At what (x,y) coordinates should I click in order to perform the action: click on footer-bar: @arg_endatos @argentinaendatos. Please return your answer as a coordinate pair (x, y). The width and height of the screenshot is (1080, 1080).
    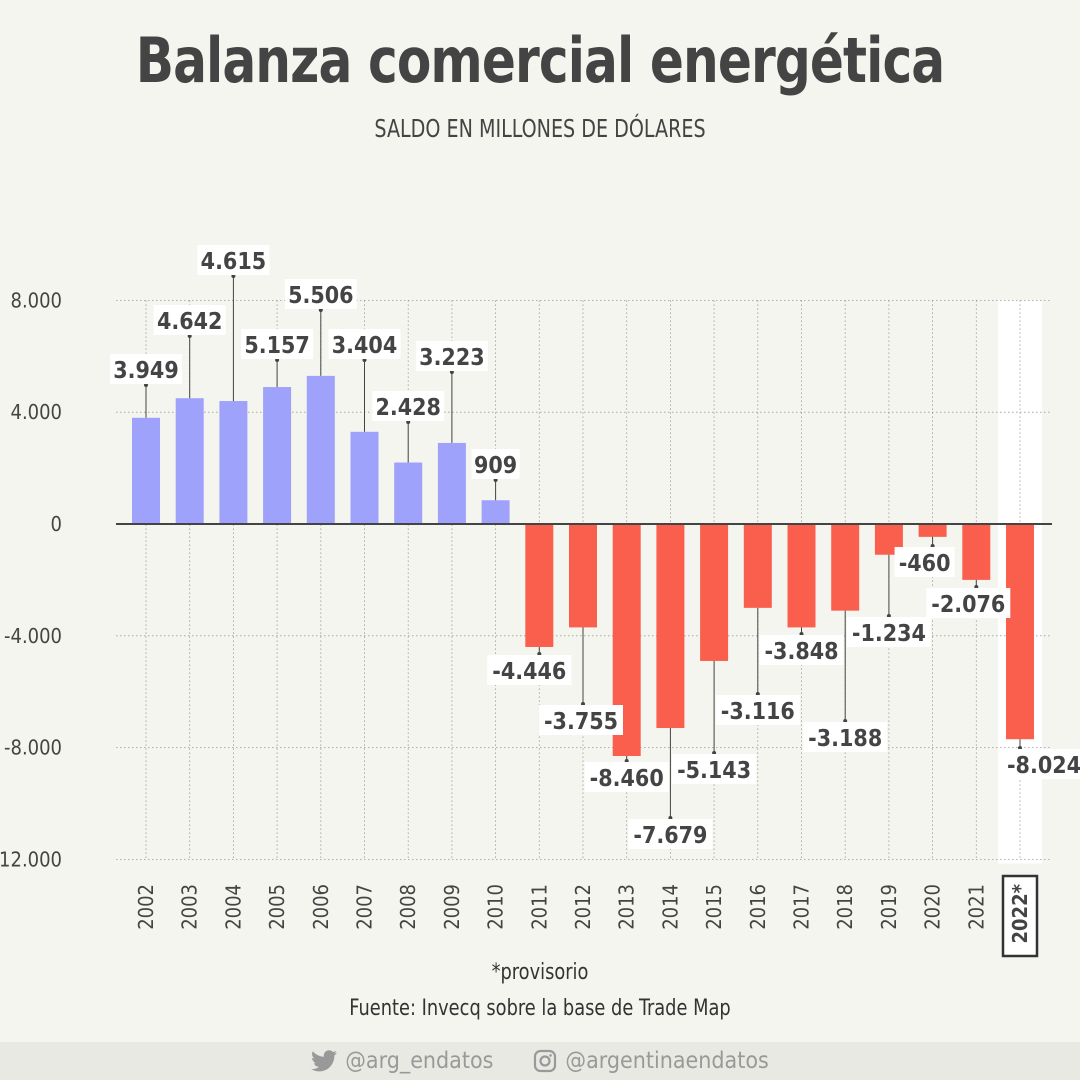
    Looking at the image, I should click on (540, 1061).